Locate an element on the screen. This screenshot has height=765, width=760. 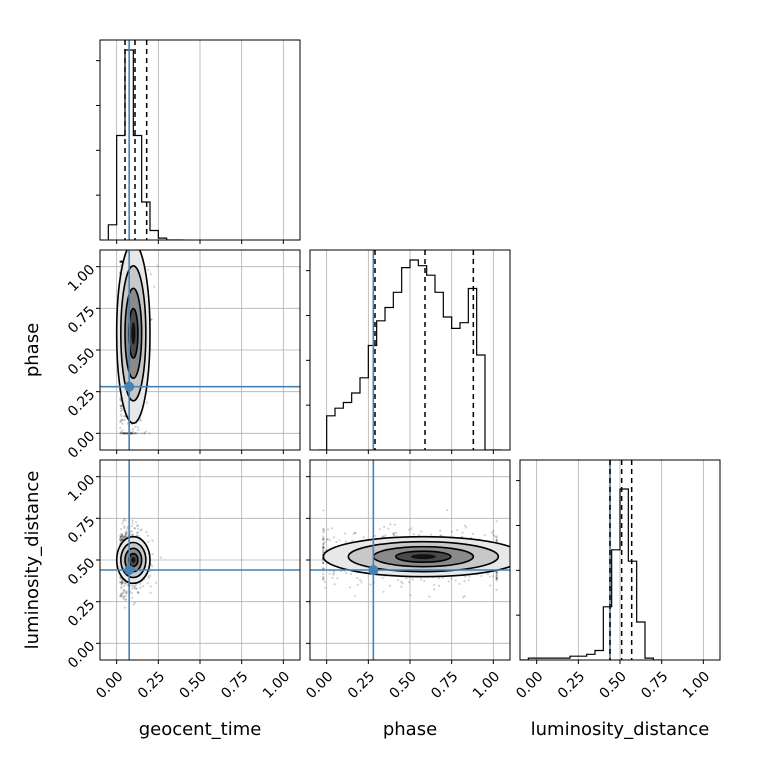
panel-content is located at coordinates (410, 560).